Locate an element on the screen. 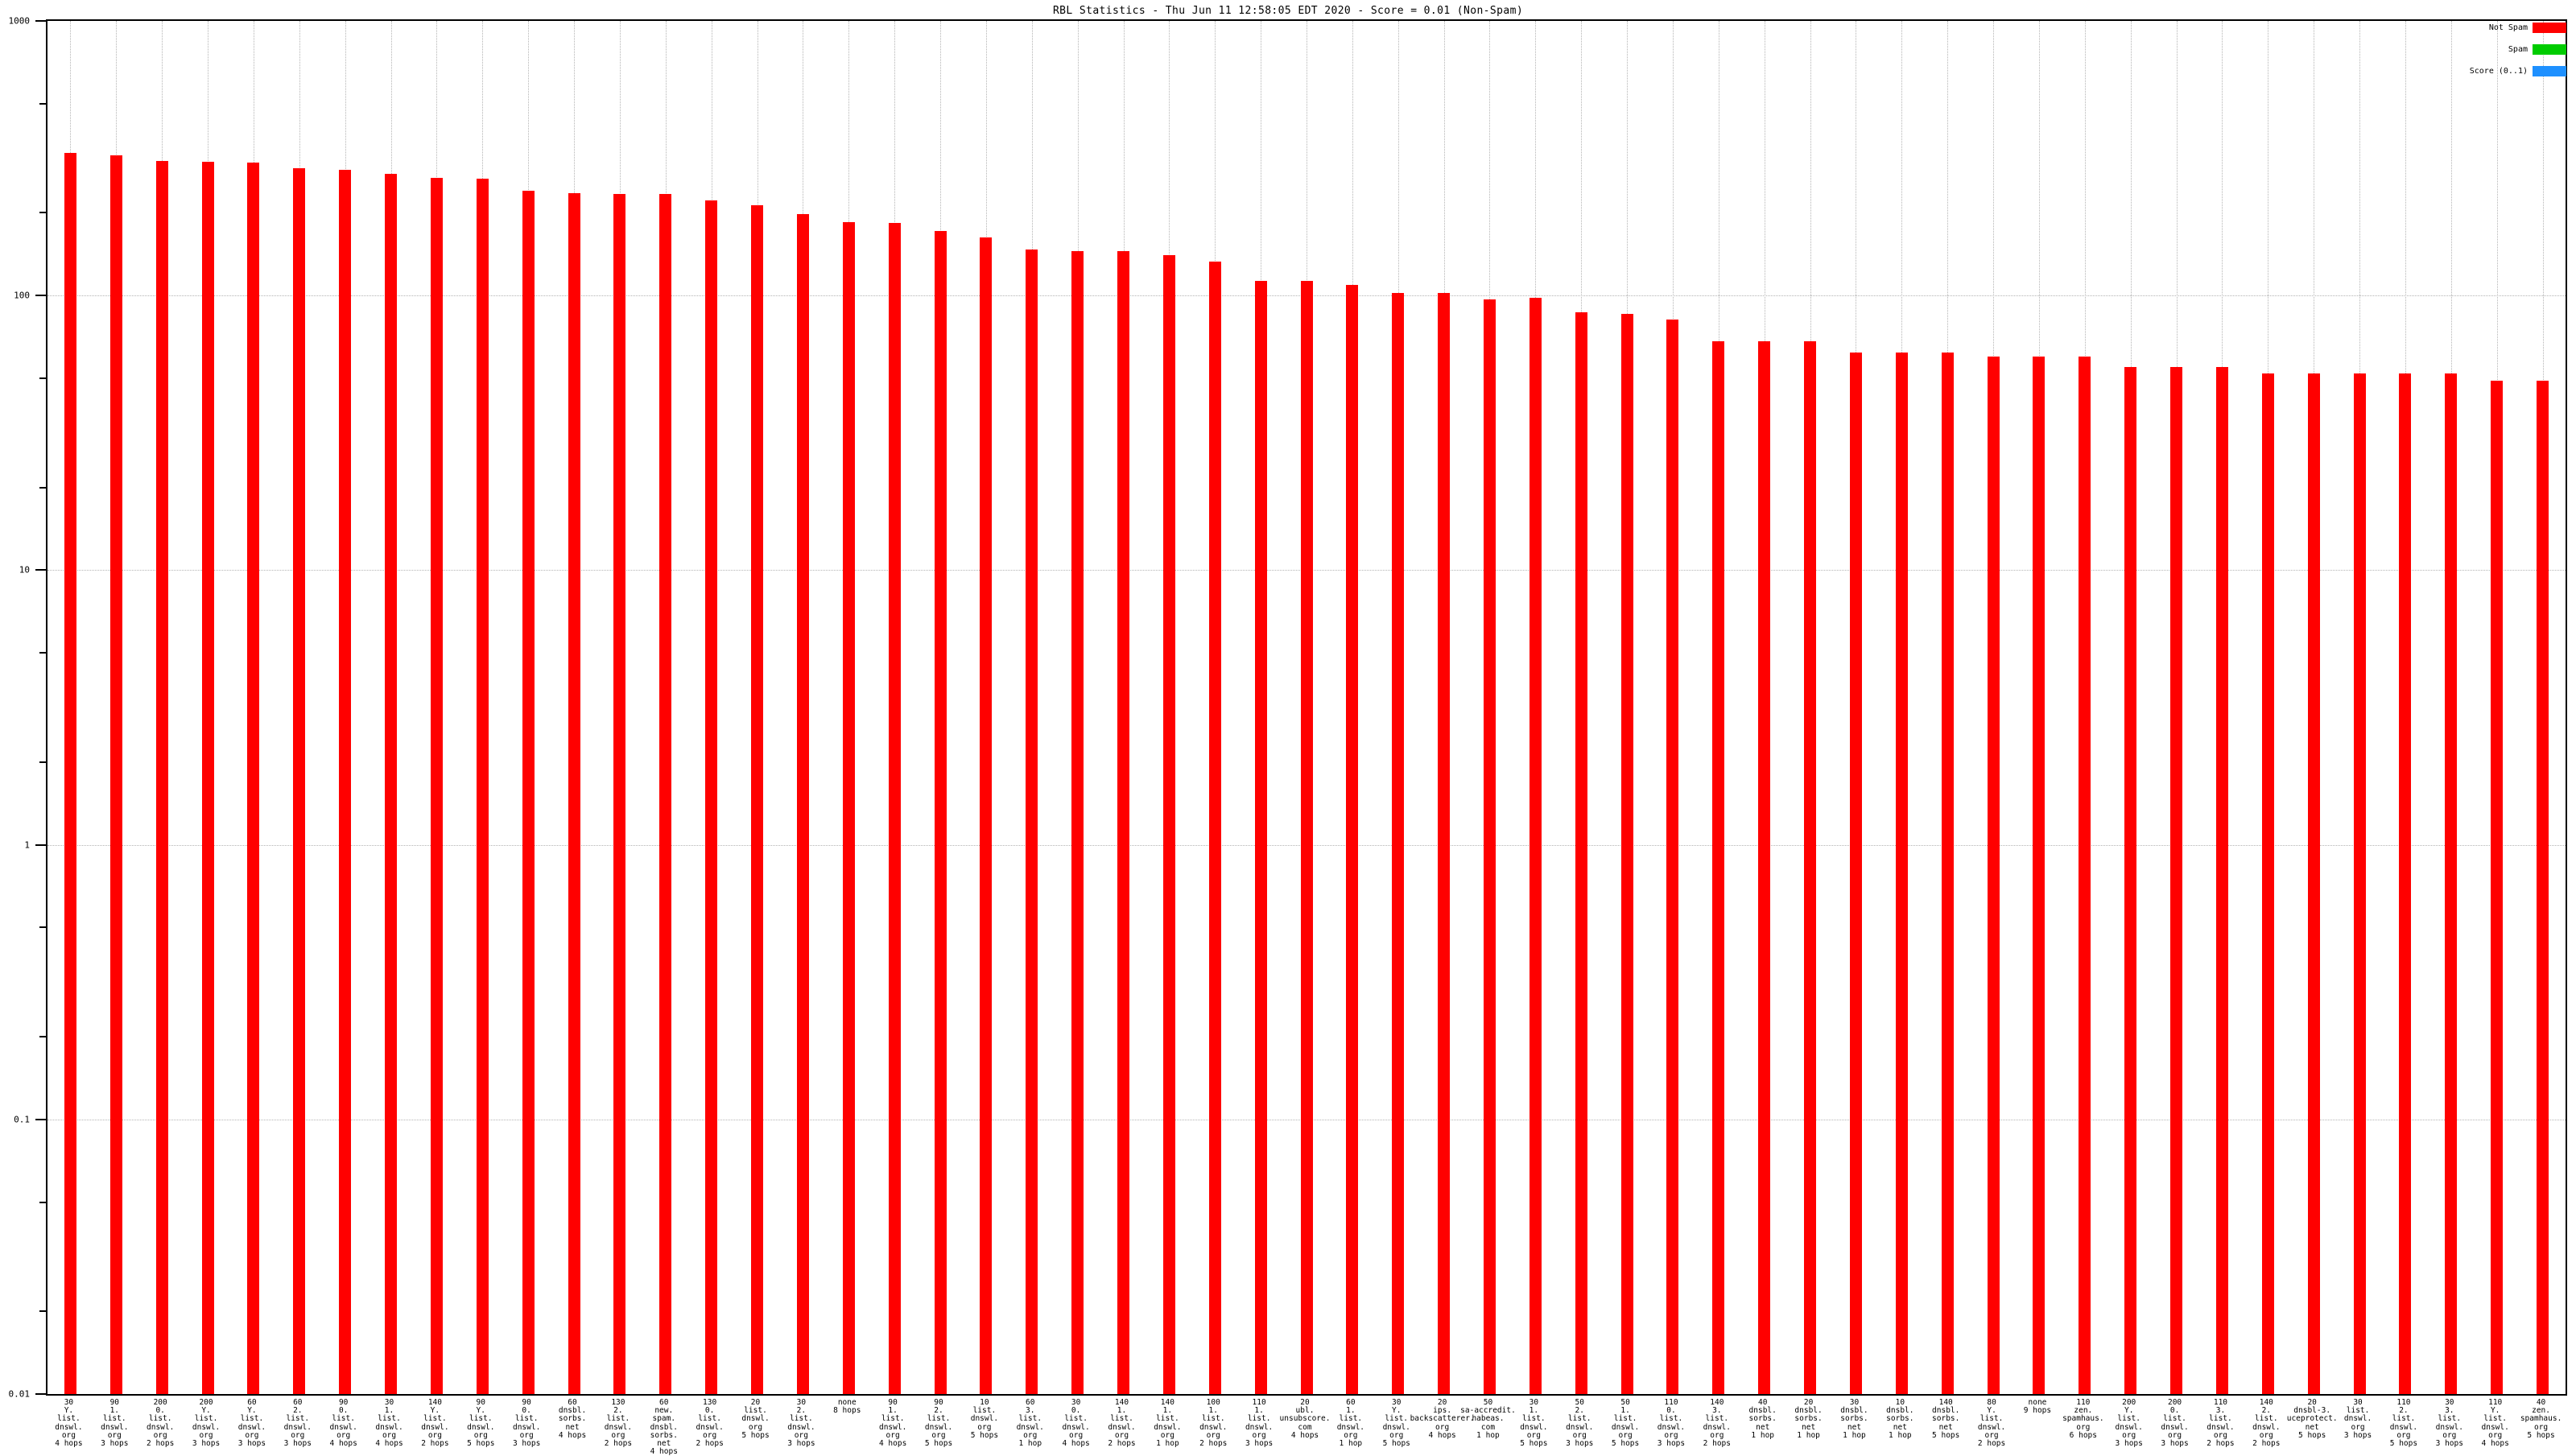 The image size is (2576, 1456). x-axis-tick-label-line: 1 hop is located at coordinates (1808, 1435).